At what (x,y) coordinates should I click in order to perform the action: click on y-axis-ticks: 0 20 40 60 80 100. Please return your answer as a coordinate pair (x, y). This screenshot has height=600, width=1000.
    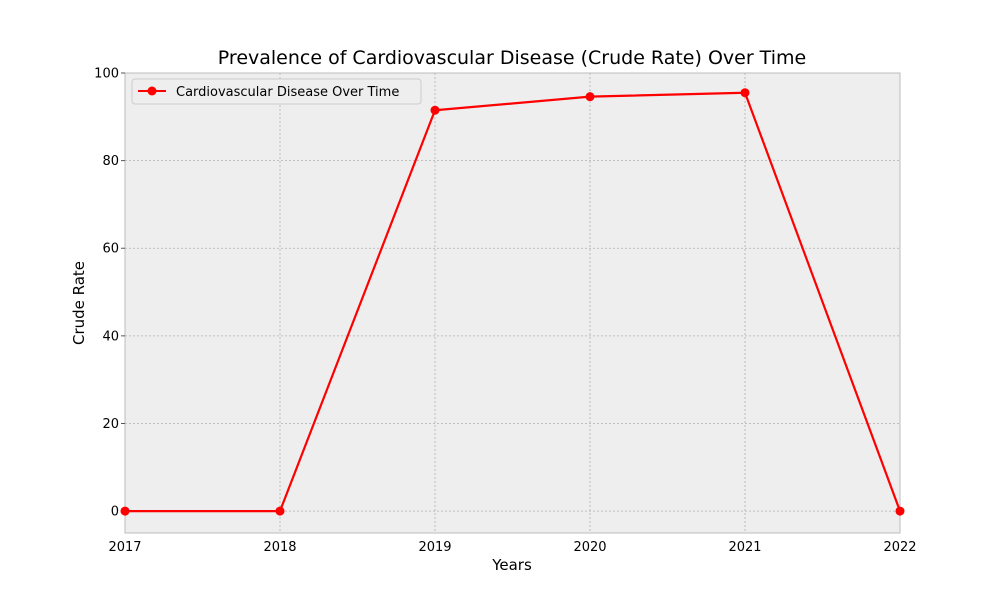
    Looking at the image, I should click on (109, 293).